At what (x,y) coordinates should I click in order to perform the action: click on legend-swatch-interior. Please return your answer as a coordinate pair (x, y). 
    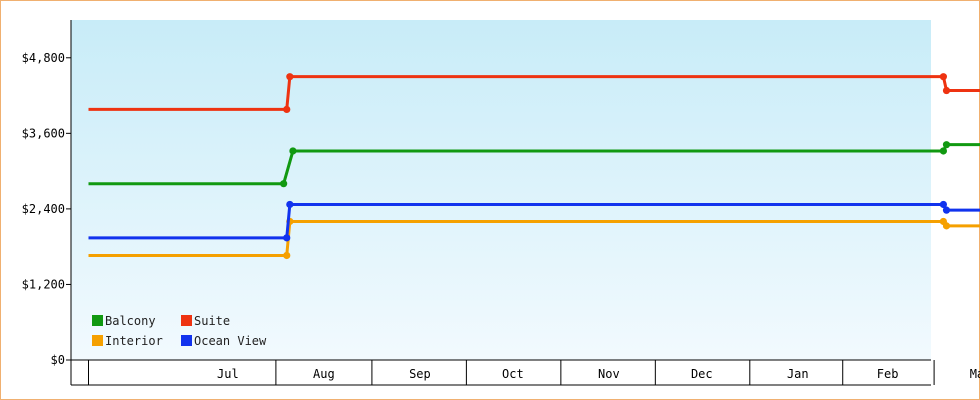
    Looking at the image, I should click on (97, 340).